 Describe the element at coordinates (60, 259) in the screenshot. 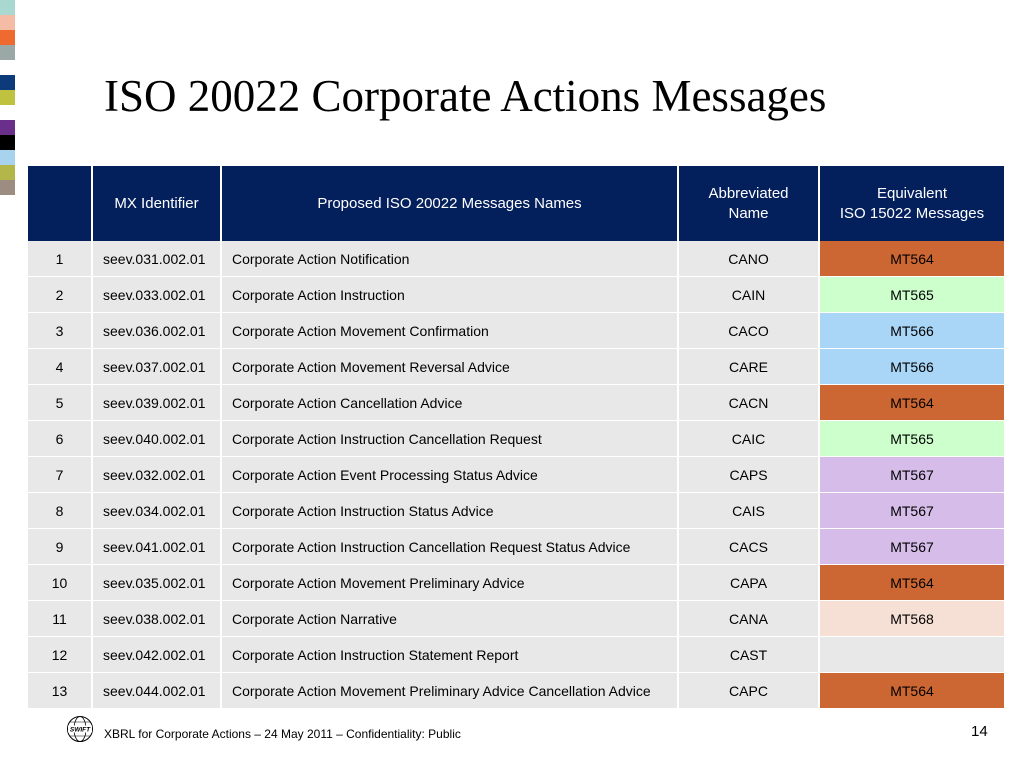

I see `row-number: 1` at that location.